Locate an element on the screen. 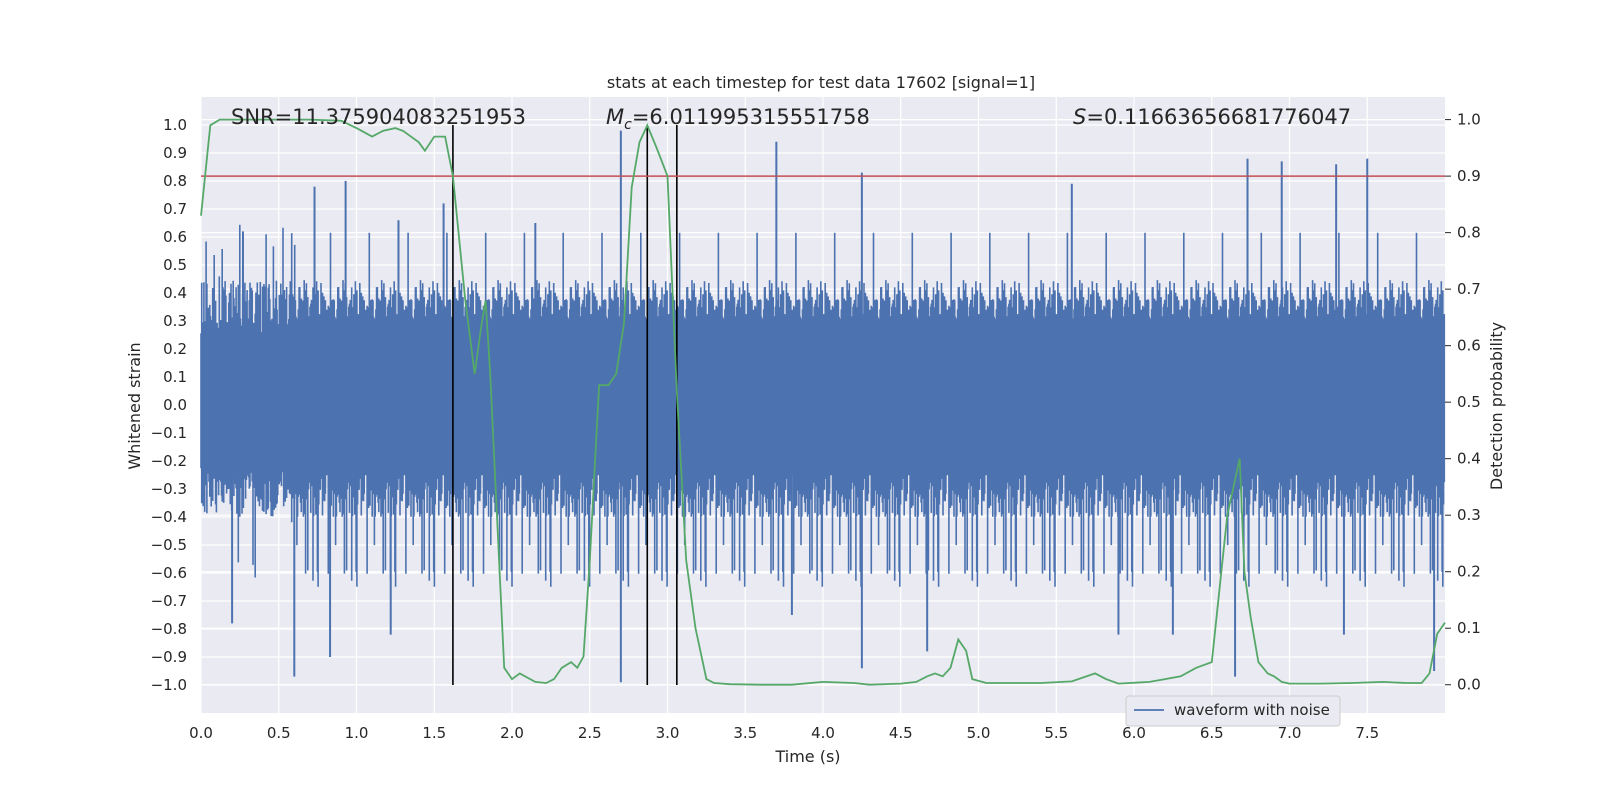 The width and height of the screenshot is (1600, 800). legend-box is located at coordinates (1233, 711).